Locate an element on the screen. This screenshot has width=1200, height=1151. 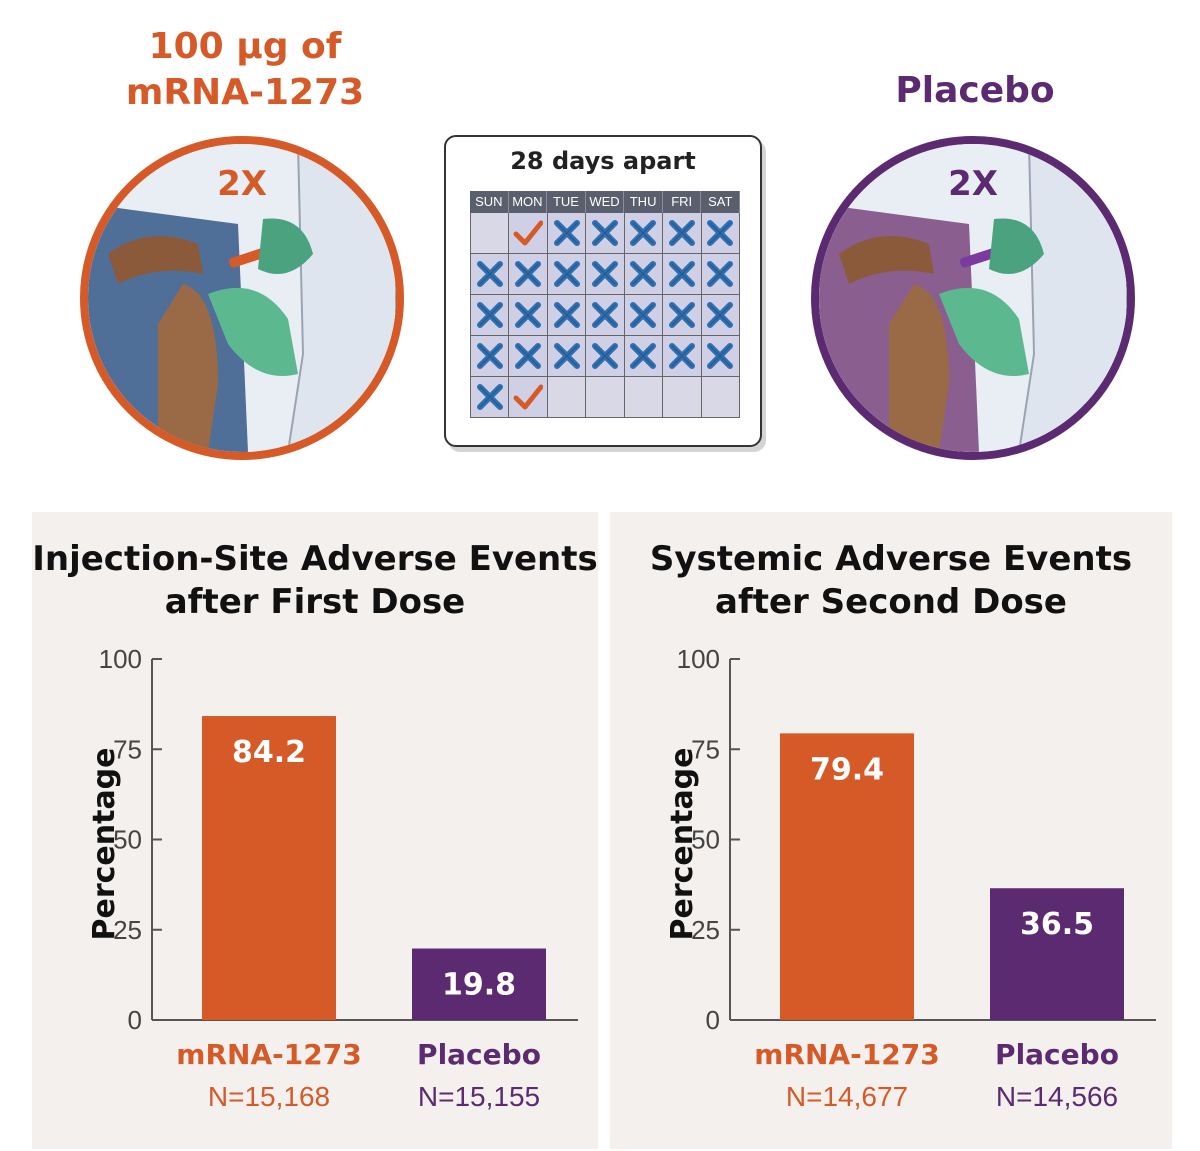
placebo-injection-illustration: 2X is located at coordinates (973, 298).